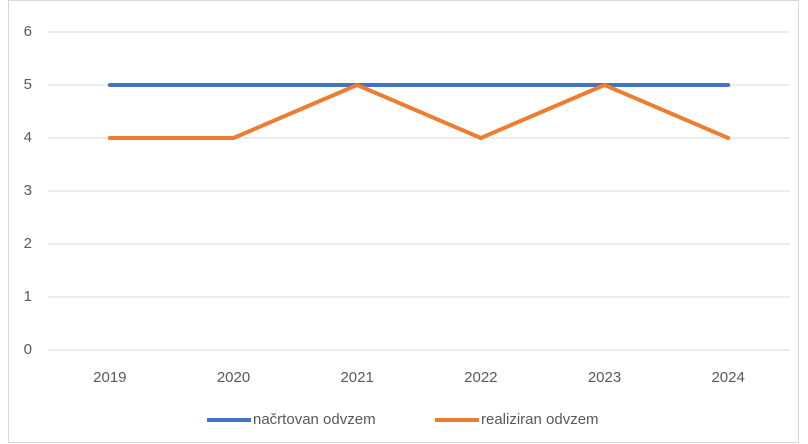 The width and height of the screenshot is (808, 444). I want to click on y-tick-label: 6, so click(28, 31).